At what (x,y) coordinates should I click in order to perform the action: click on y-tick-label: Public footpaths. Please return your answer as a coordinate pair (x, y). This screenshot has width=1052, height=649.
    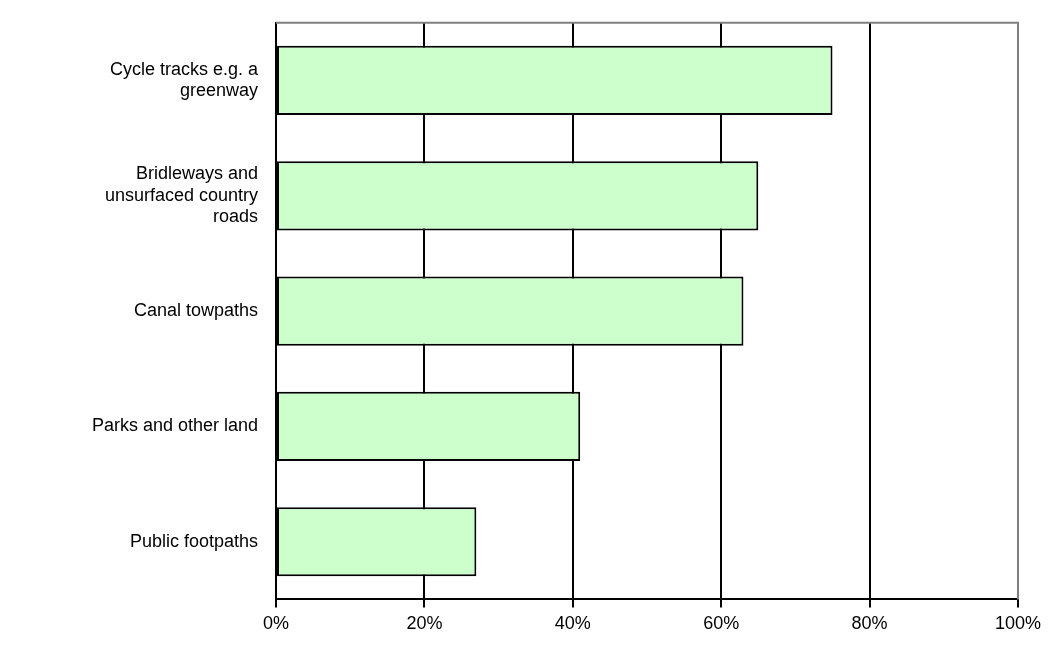
    Looking at the image, I should click on (193, 540).